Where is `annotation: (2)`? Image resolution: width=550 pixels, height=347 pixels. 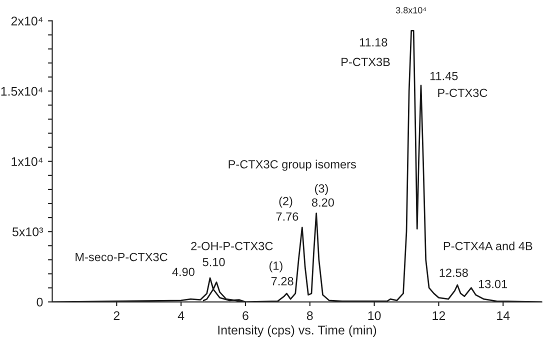 annotation: (2) is located at coordinates (285, 202).